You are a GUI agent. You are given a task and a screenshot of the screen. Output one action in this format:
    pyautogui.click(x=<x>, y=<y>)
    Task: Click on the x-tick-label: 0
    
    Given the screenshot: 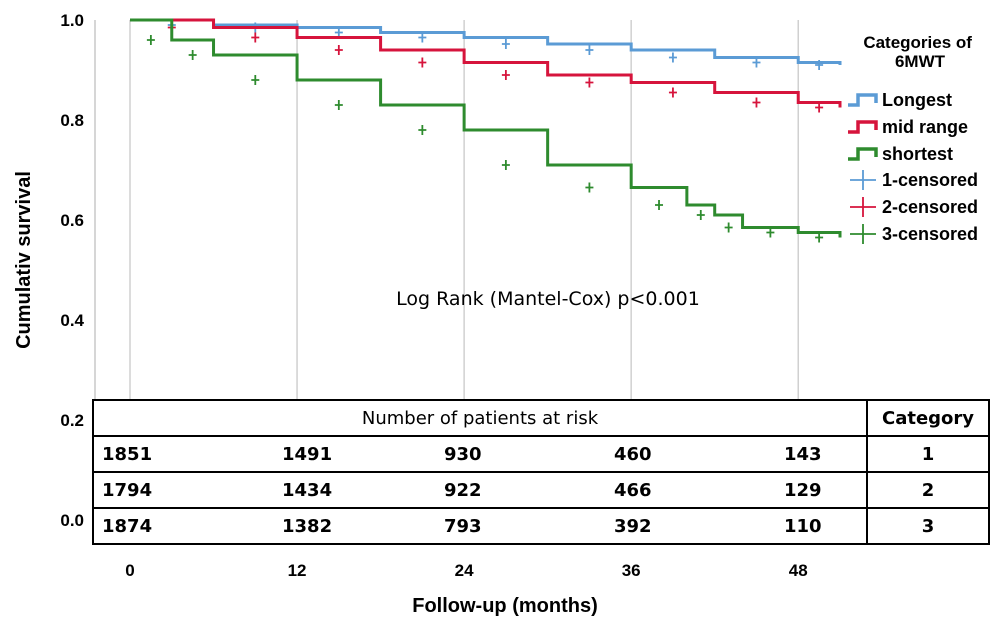 What is the action you would take?
    pyautogui.click(x=129, y=570)
    